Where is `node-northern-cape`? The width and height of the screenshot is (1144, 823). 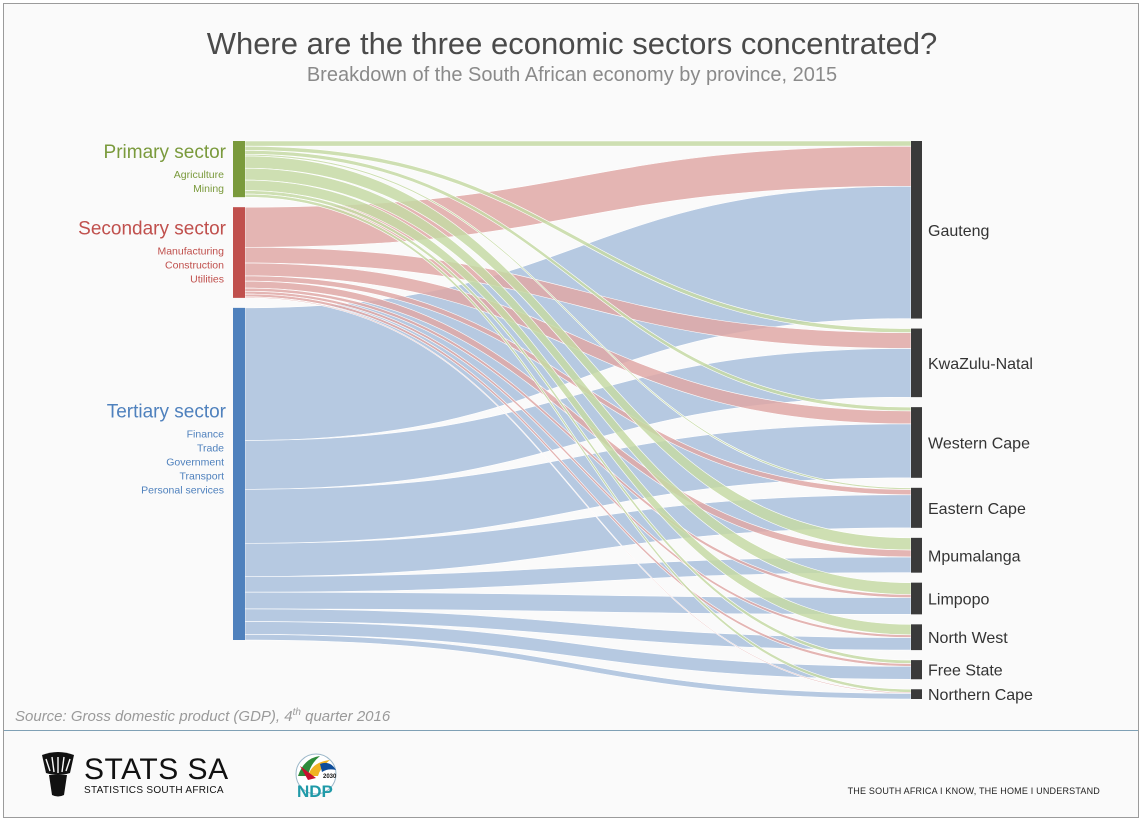 node-northern-cape is located at coordinates (916, 694).